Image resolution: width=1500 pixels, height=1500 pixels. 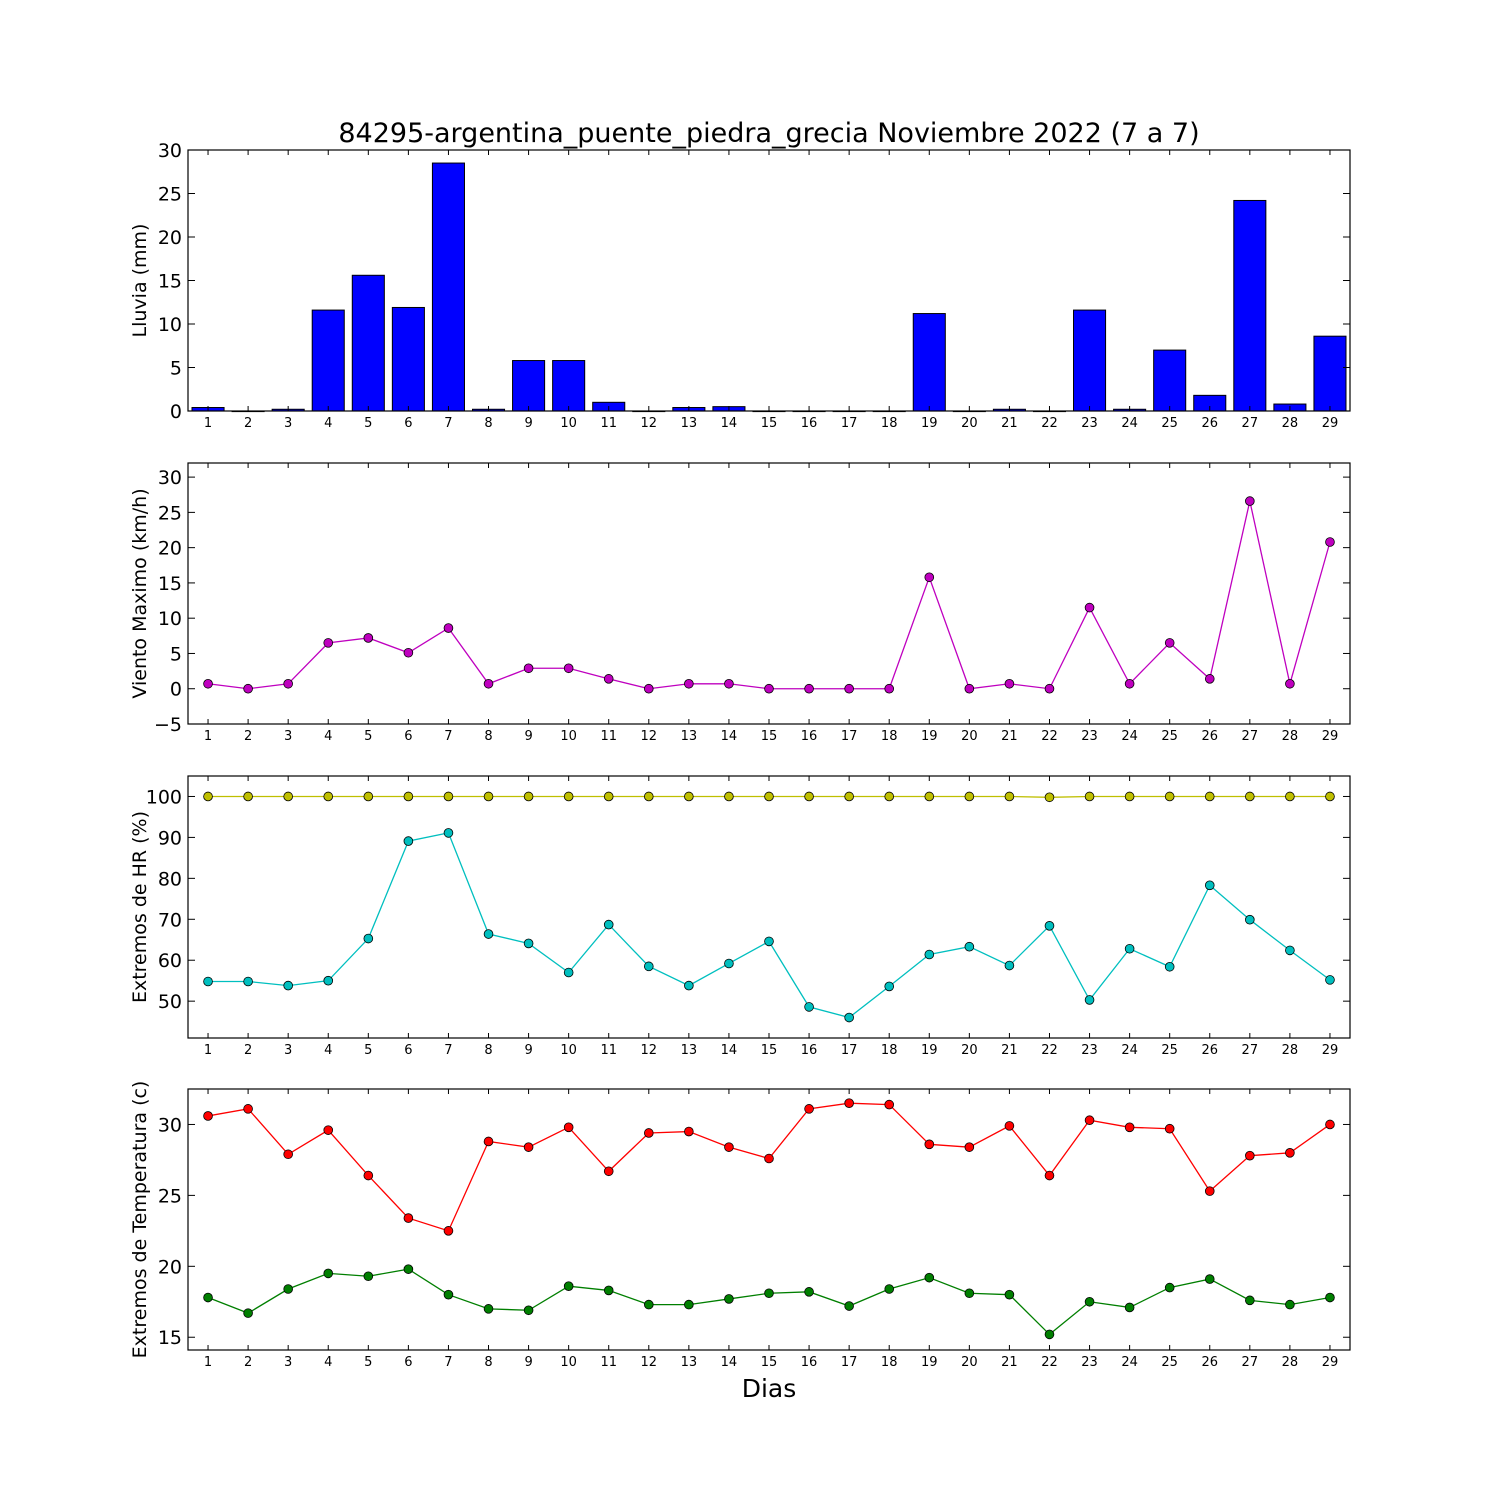 What do you see at coordinates (170, 961) in the screenshot?
I see `hr-ytick-label: 60` at bounding box center [170, 961].